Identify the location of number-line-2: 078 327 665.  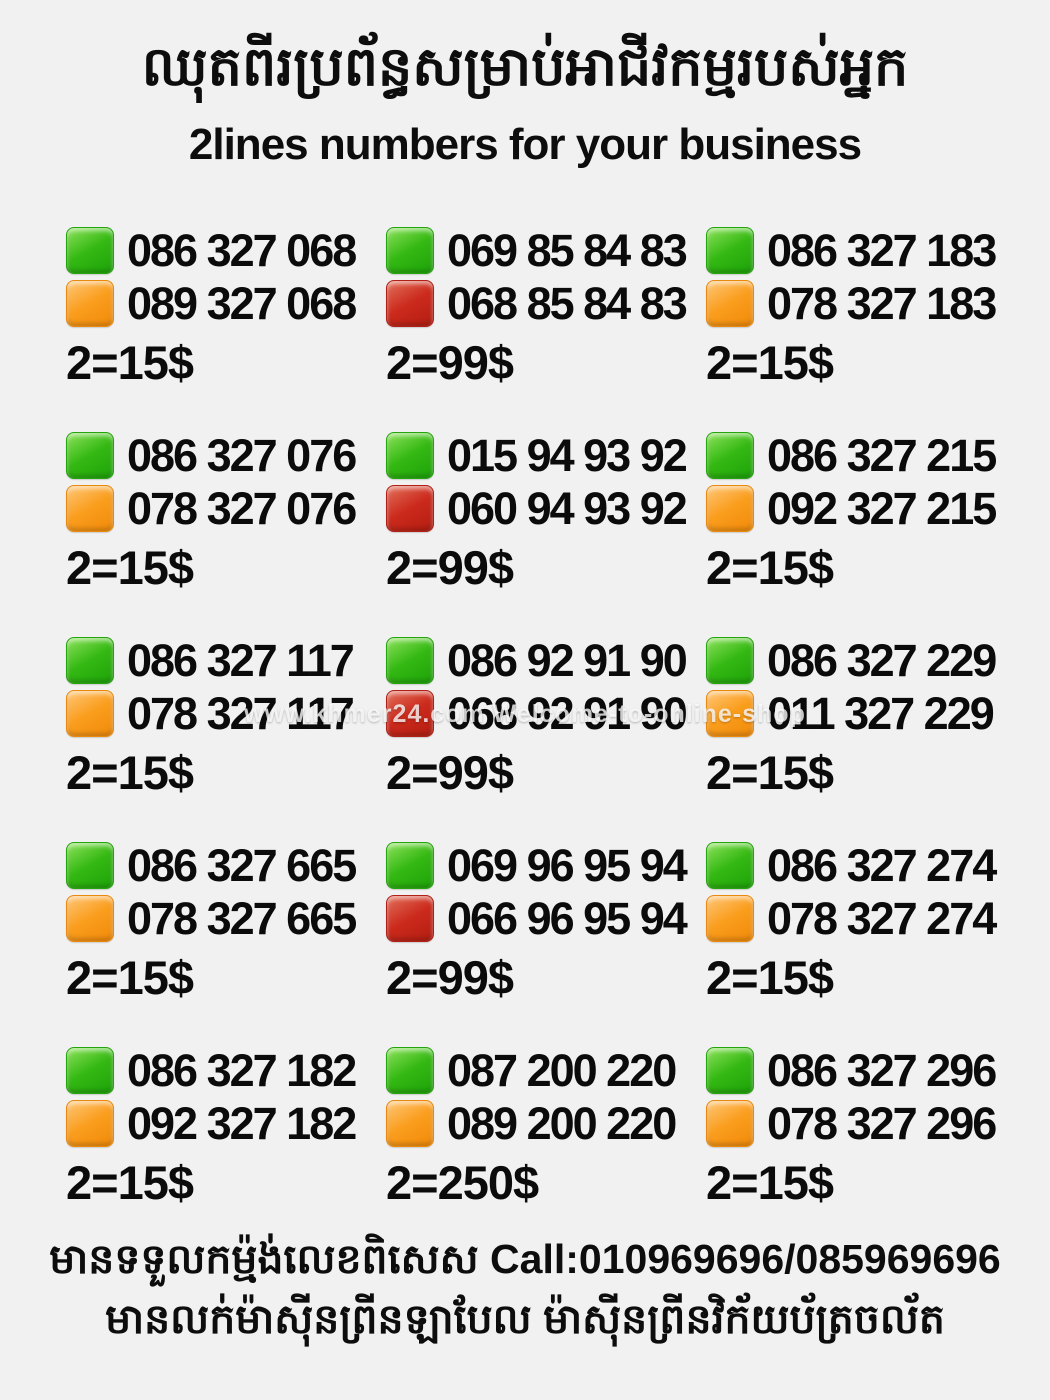
(226, 918).